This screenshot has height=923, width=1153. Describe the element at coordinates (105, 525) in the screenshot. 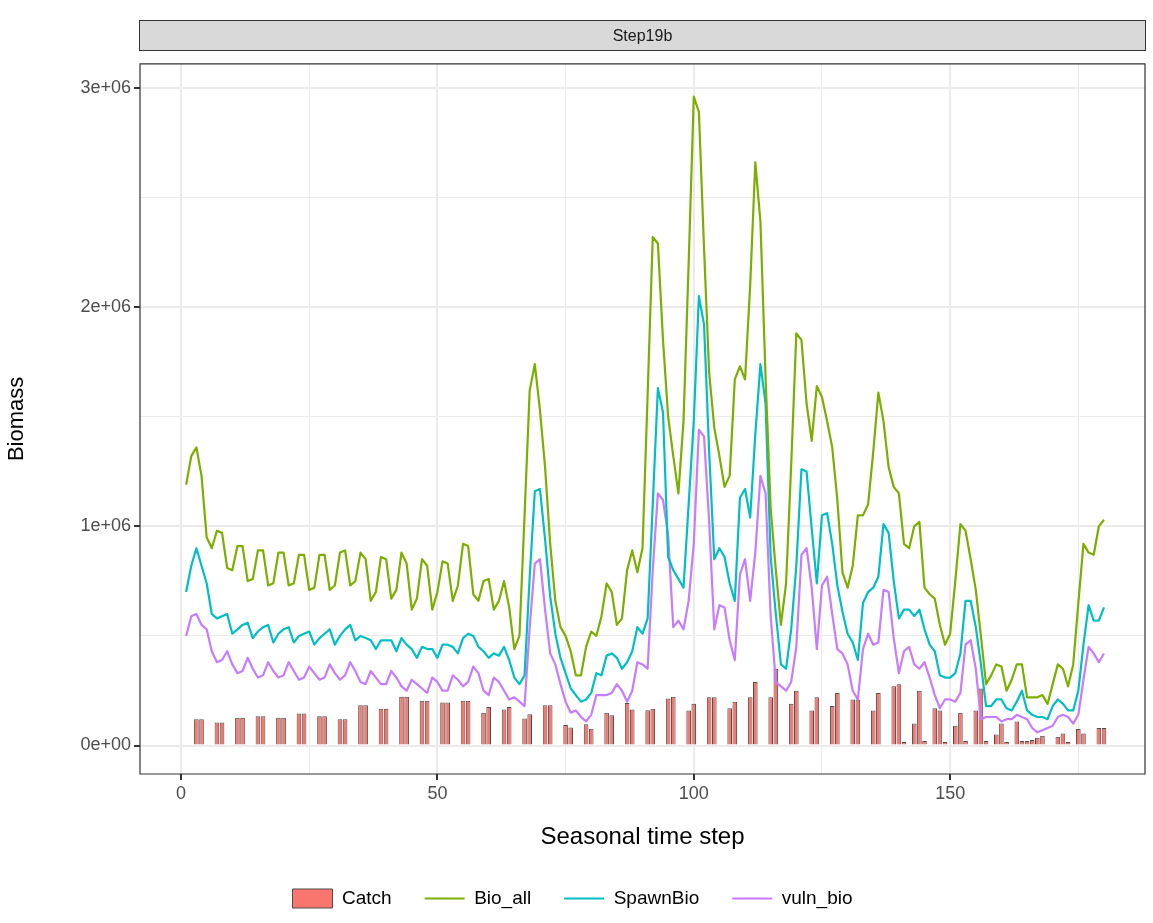

I see `y-tick-label: 1e+06` at that location.